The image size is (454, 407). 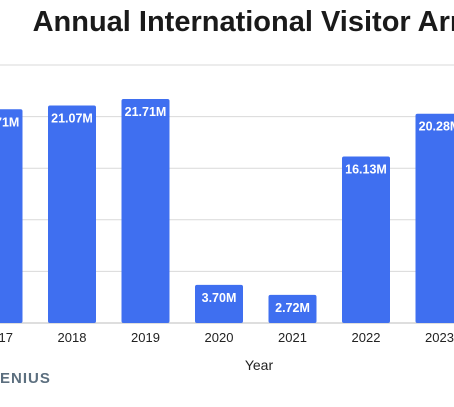 What do you see at coordinates (434, 218) in the screenshot?
I see `bar-2023` at bounding box center [434, 218].